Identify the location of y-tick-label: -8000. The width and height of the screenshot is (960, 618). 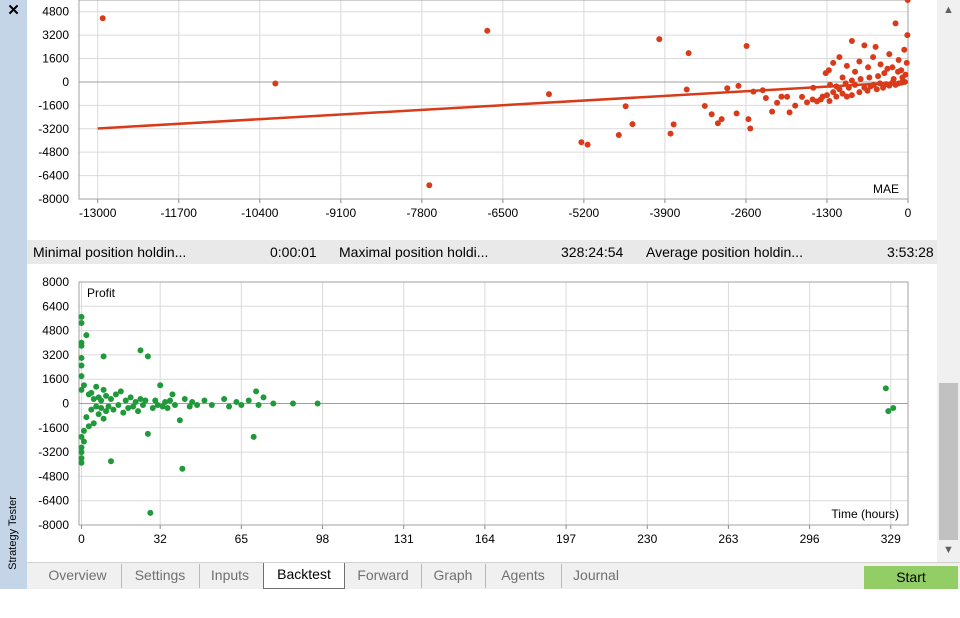
(53, 199).